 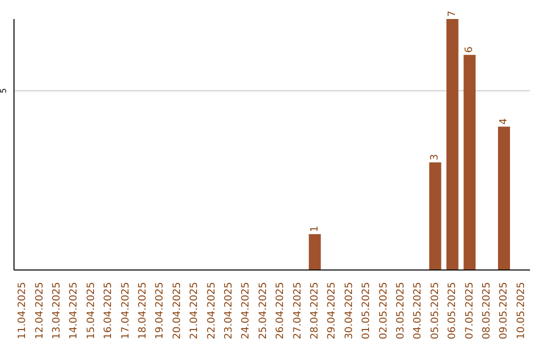 What do you see at coordinates (229, 311) in the screenshot?
I see `x-tick-label: 23.04.2025` at bounding box center [229, 311].